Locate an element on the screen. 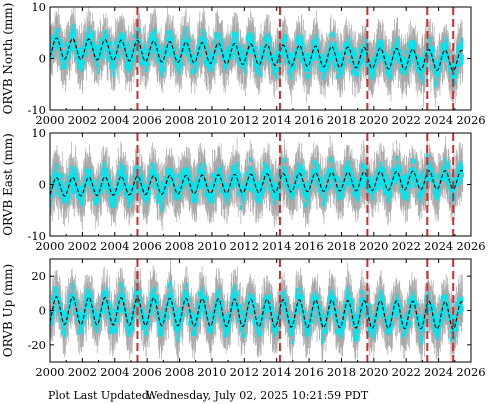 The image size is (493, 404). x-tick-label: 2022 is located at coordinates (406, 120).